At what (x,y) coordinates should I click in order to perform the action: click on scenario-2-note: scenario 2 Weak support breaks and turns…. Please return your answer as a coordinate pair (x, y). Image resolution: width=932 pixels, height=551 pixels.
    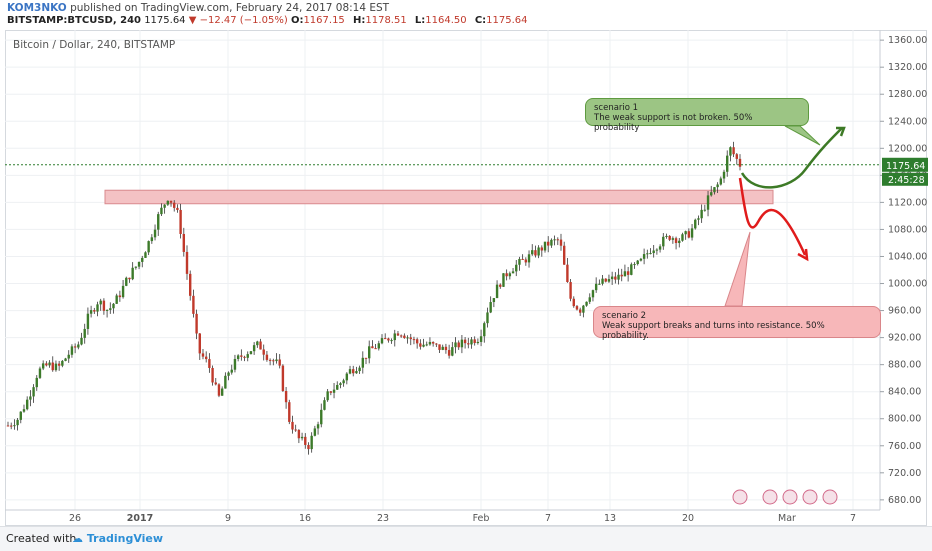
    Looking at the image, I should click on (737, 323).